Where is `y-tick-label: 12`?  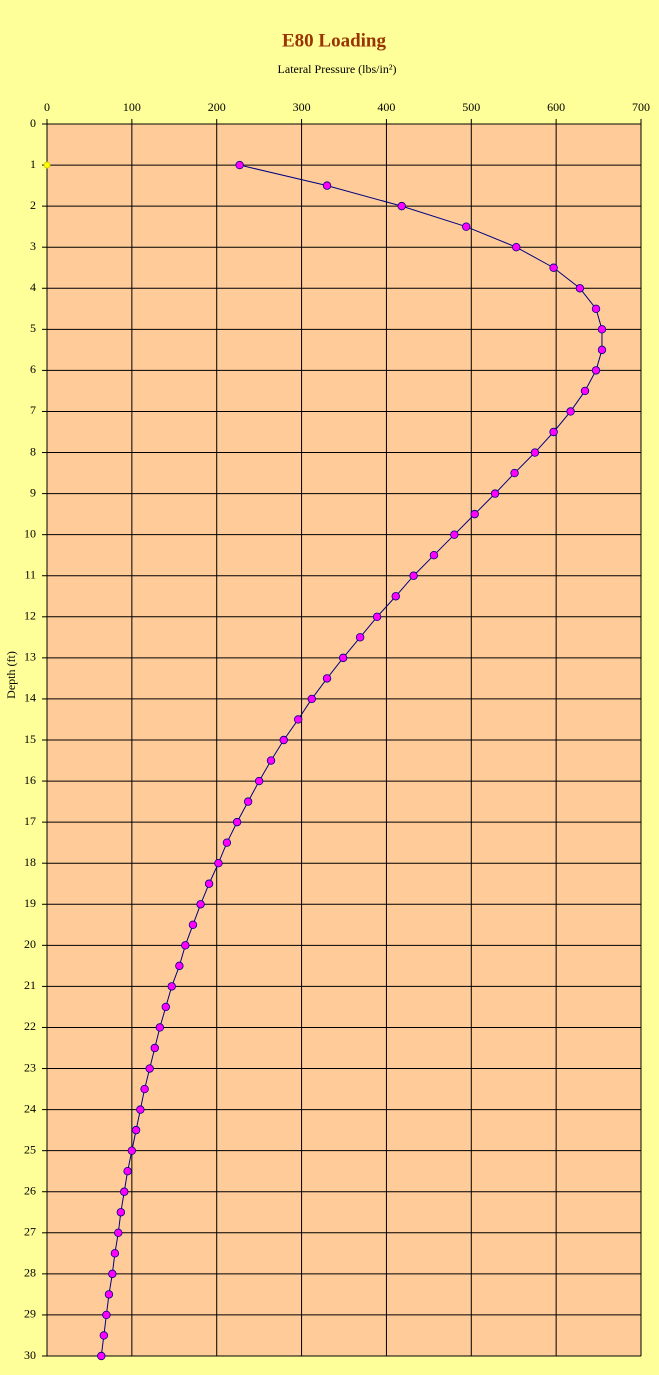 y-tick-label: 12 is located at coordinates (30, 616).